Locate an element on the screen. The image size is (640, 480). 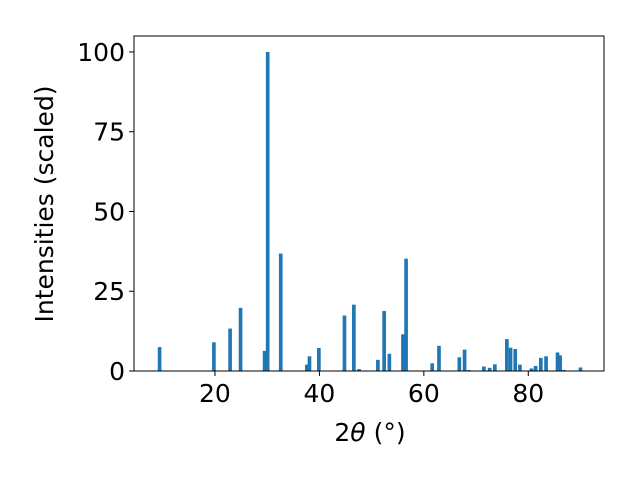
x-axis-ticks: 20 40 60 80 is located at coordinates (371, 389).